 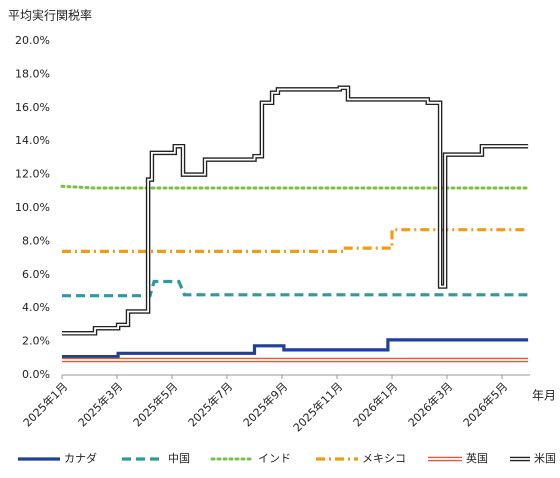 I want to click on y-tick-label: 10.0%, so click(x=32, y=207).